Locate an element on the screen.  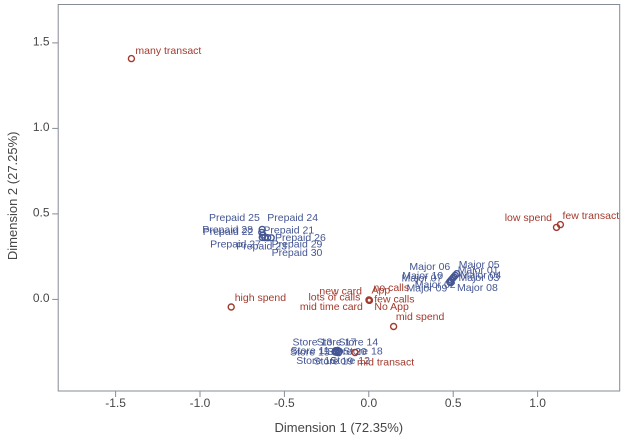
svg-text: mid transact is located at coordinates (385, 362).